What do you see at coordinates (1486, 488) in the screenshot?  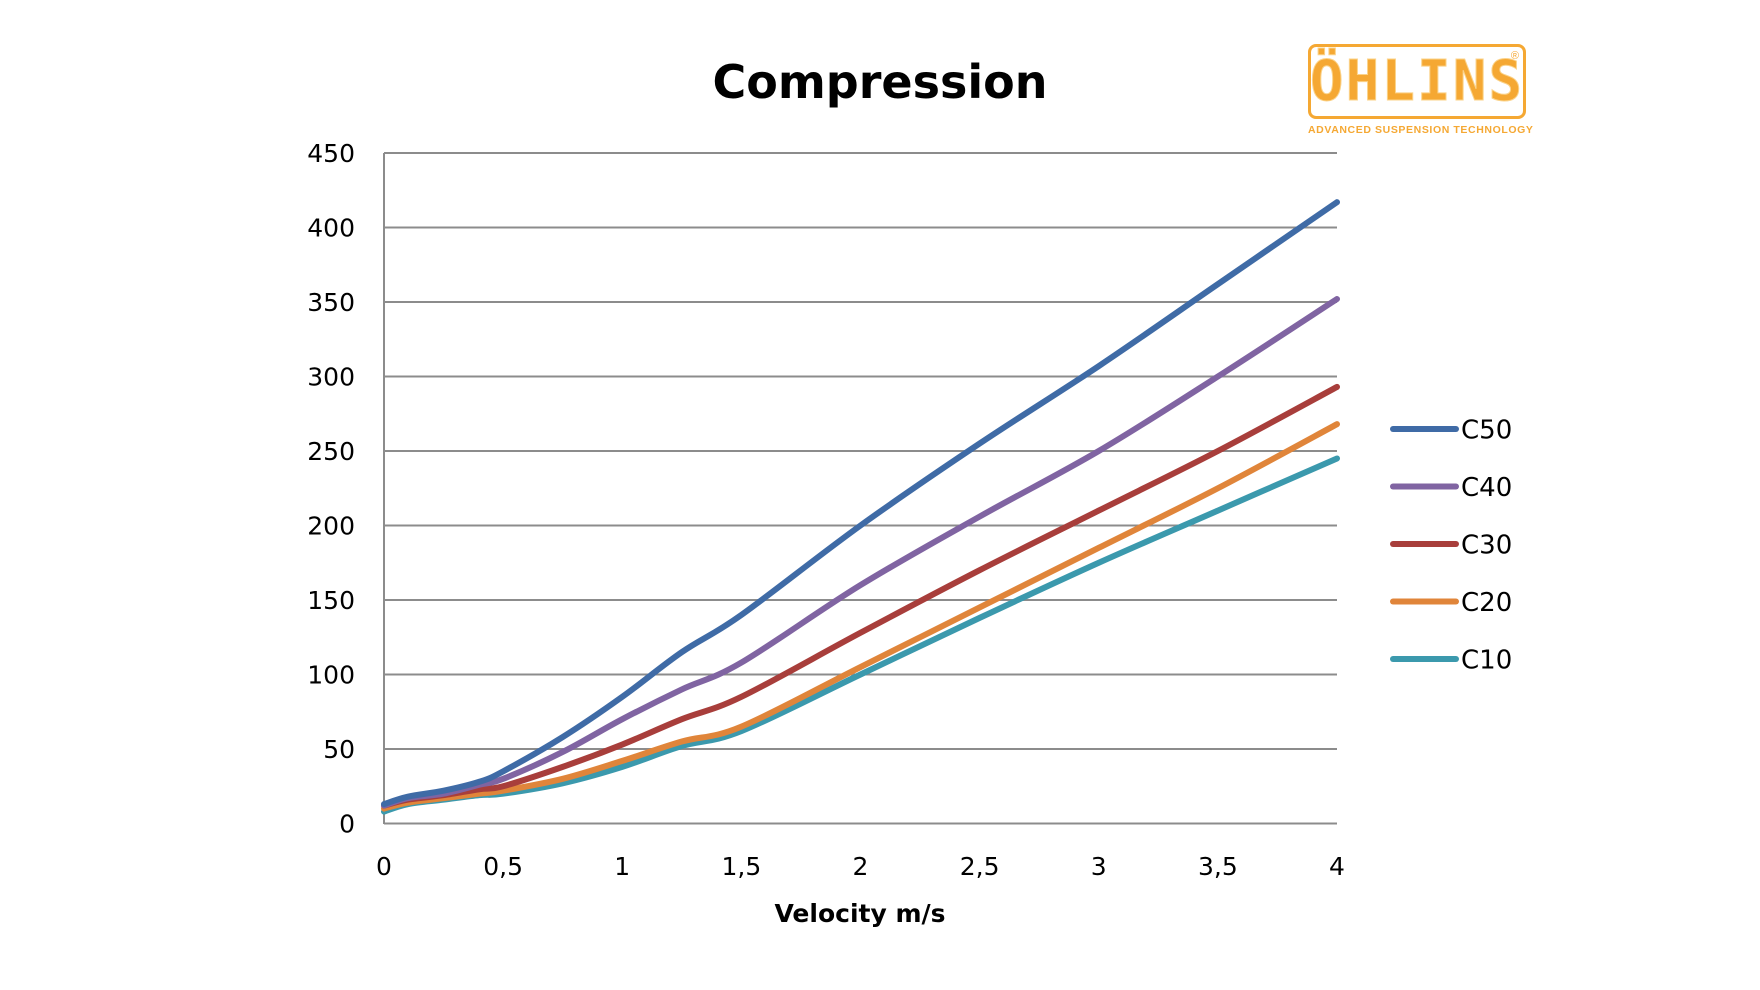 I see `legend-label: C40` at bounding box center [1486, 488].